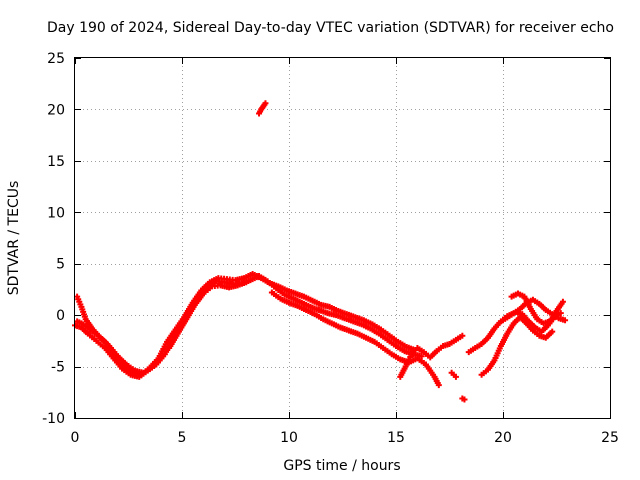 This screenshot has width=640, height=480. I want to click on y-axis-label: SDTVAR / TECUs, so click(14, 238).